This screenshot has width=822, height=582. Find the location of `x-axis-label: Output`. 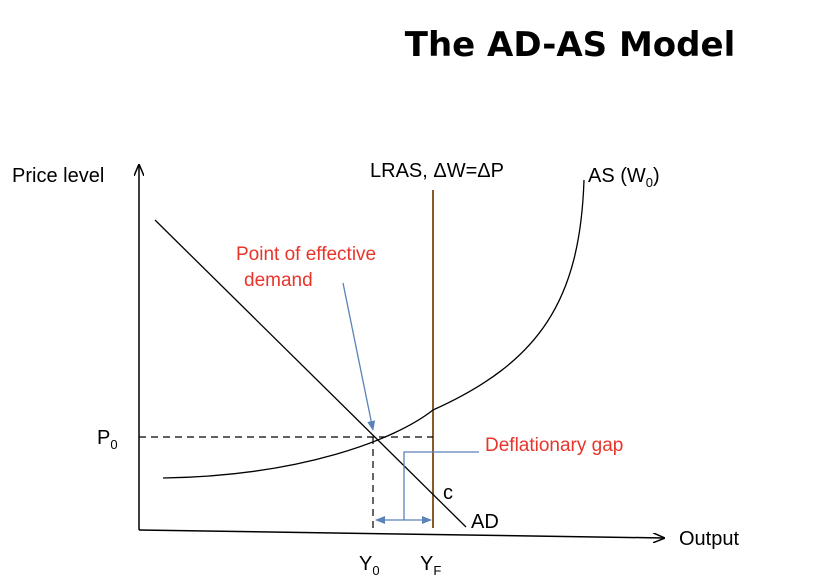

x-axis-label: Output is located at coordinates (709, 539).